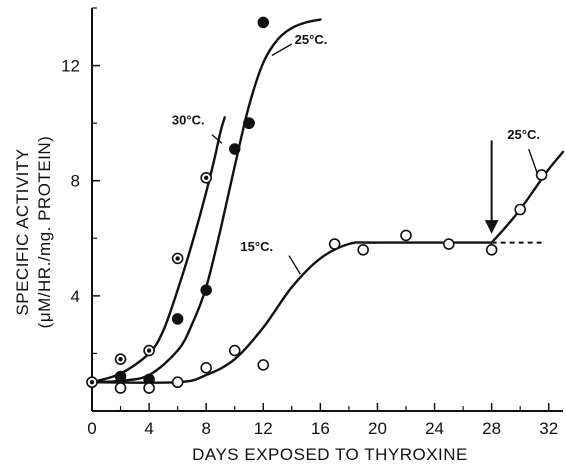 This screenshot has height=466, width=566. What do you see at coordinates (491, 428) in the screenshot?
I see `x-tick-label: 28` at bounding box center [491, 428].